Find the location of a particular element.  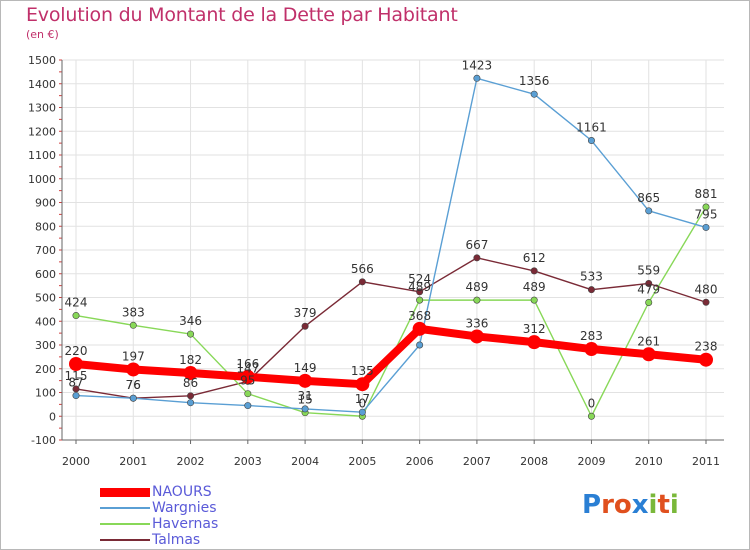

x-tick-label: 2001 is located at coordinates (133, 461).